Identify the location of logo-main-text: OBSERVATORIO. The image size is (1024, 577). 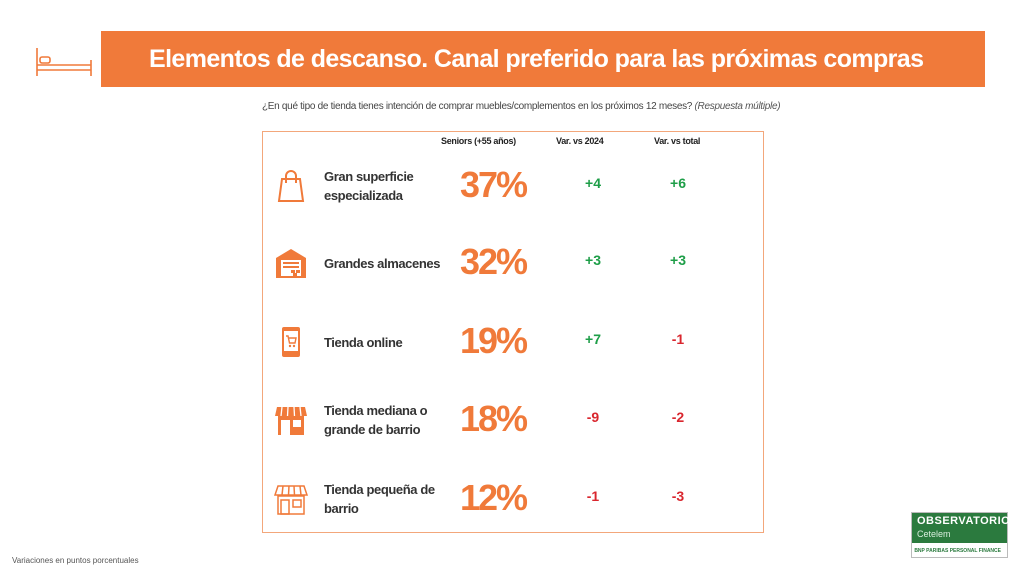
(964, 521).